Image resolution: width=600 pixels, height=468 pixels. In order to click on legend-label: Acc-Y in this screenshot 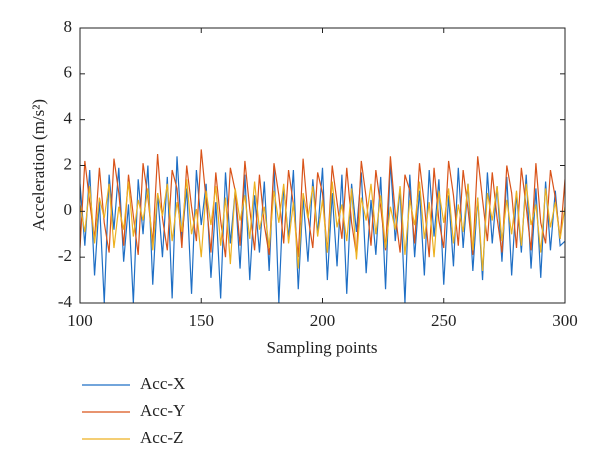, I will do `click(162, 410)`.